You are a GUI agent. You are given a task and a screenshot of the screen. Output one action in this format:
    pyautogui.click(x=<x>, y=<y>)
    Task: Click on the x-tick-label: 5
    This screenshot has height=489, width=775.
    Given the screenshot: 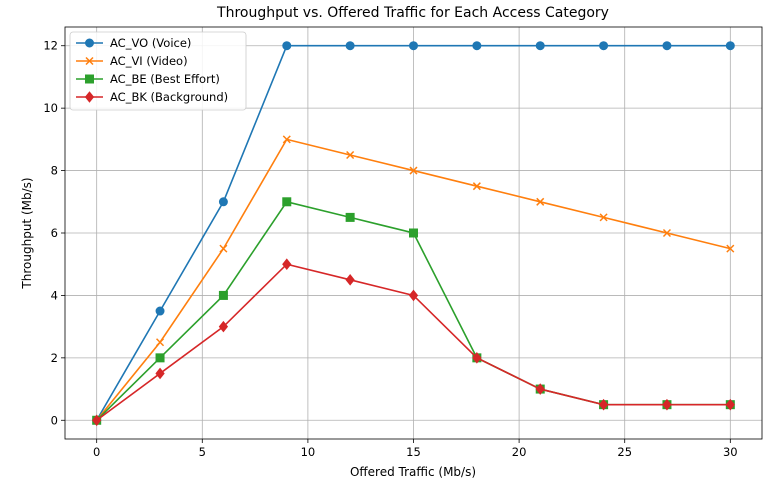 What is the action you would take?
    pyautogui.click(x=202, y=452)
    